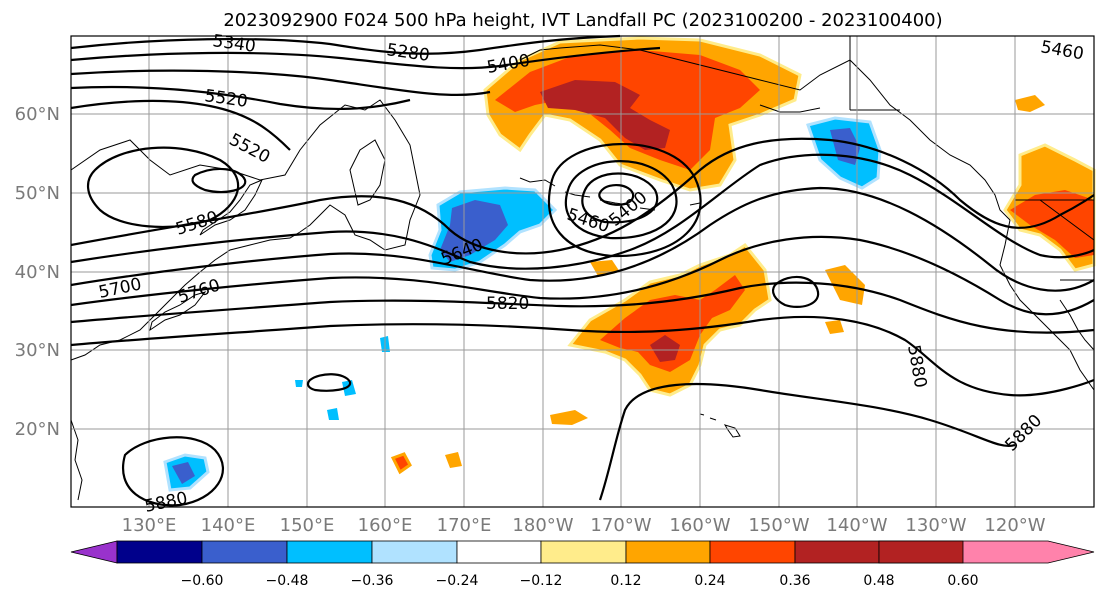 This screenshot has width=1105, height=601. Describe the element at coordinates (163, 187) in the screenshot. I see `height-contour-loop-west` at that location.